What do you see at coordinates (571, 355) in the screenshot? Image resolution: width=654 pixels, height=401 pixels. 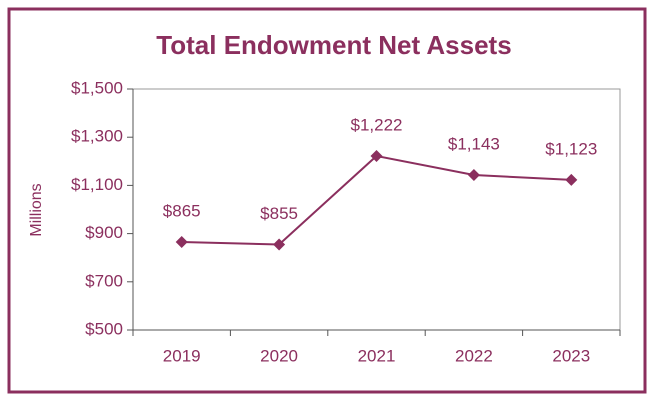 I see `x-tick-label: 2023` at bounding box center [571, 355].